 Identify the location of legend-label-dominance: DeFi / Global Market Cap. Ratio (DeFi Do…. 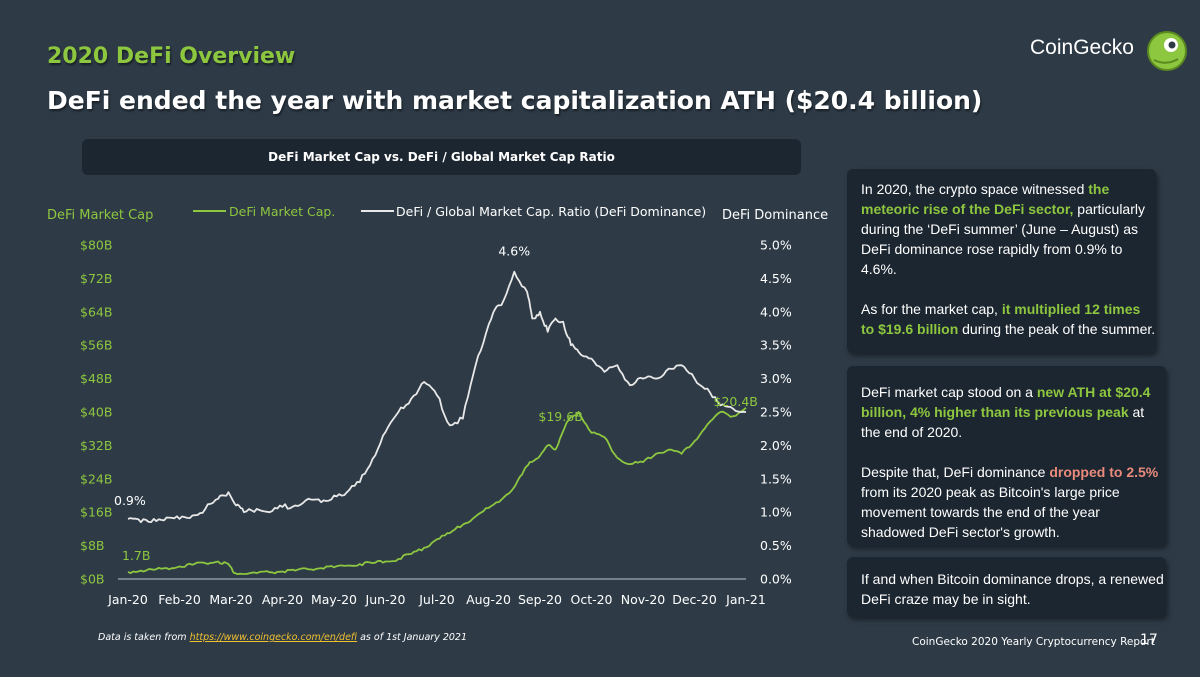
(551, 211).